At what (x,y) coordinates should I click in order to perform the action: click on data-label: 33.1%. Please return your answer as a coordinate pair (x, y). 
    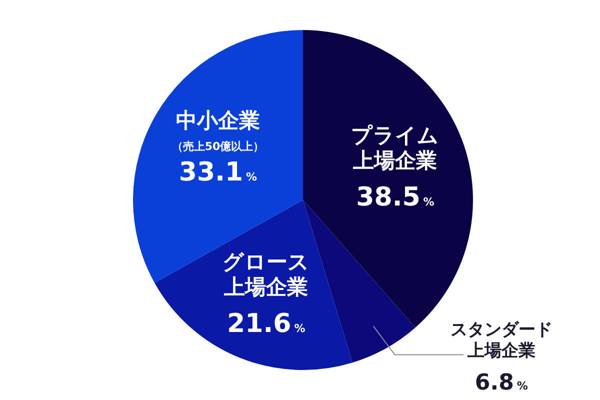
    Looking at the image, I should click on (218, 172).